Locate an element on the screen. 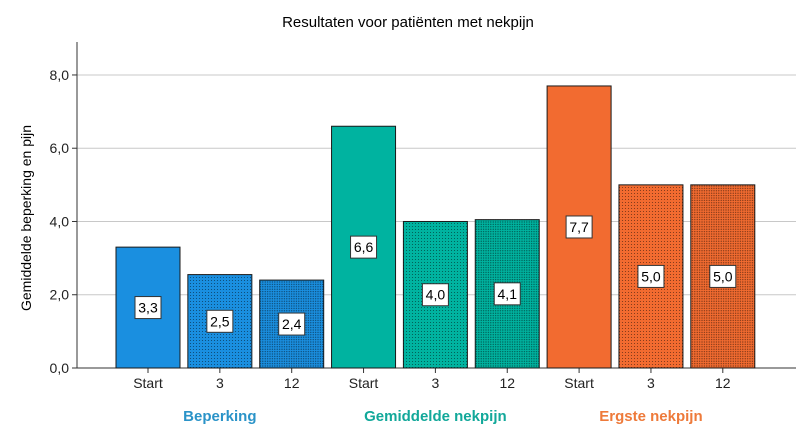  y-tick-label: 6,0 is located at coordinates (60, 148).